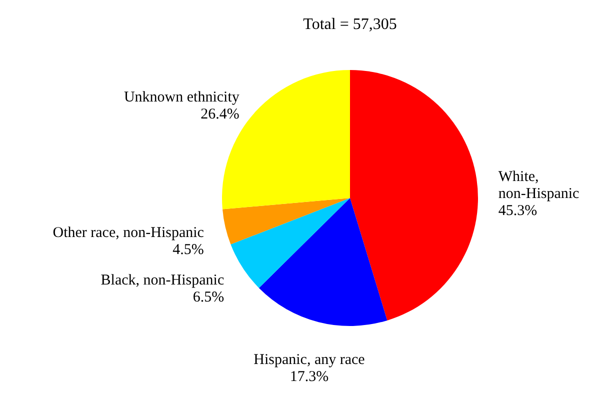 This screenshot has width=612, height=407. I want to click on data-label: 6.5%, so click(208, 298).